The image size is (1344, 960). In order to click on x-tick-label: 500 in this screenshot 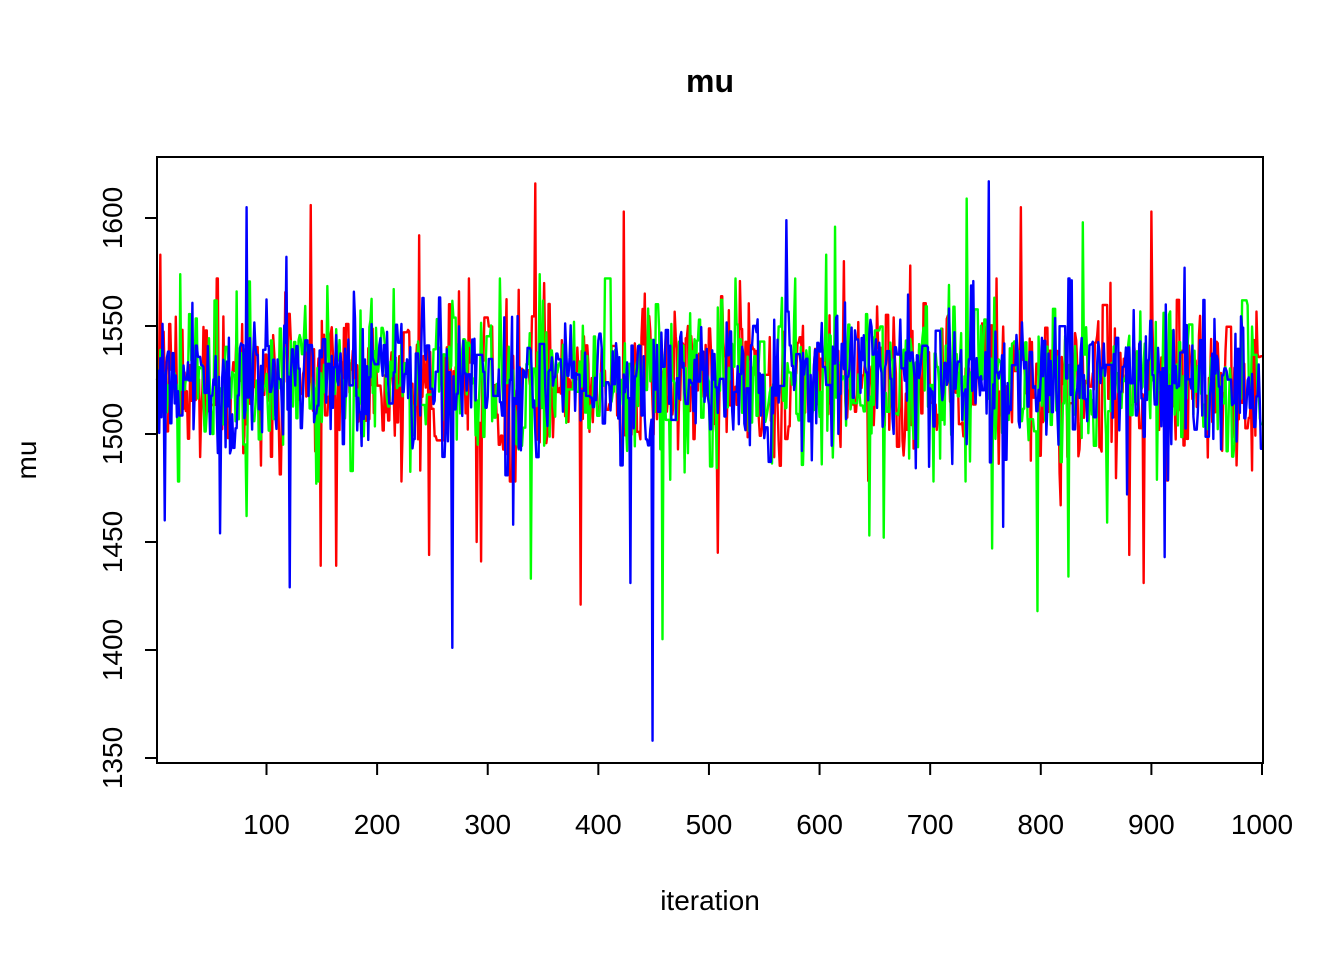, I will do `click(709, 824)`.